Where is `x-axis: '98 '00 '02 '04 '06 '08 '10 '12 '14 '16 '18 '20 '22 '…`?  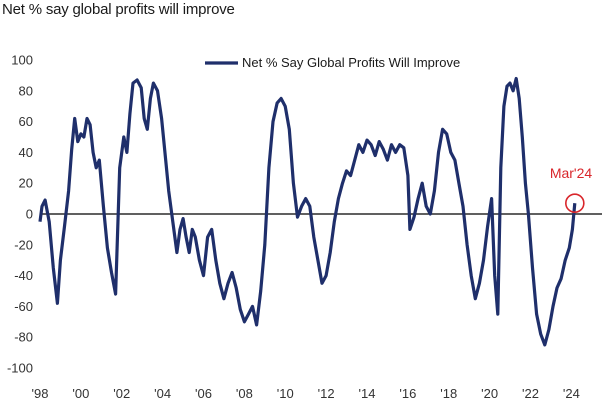 x-axis: '98 '00 '02 '04 '06 '08 '10 '12 '14 '16 '18 '20 '22 '… is located at coordinates (306, 393).